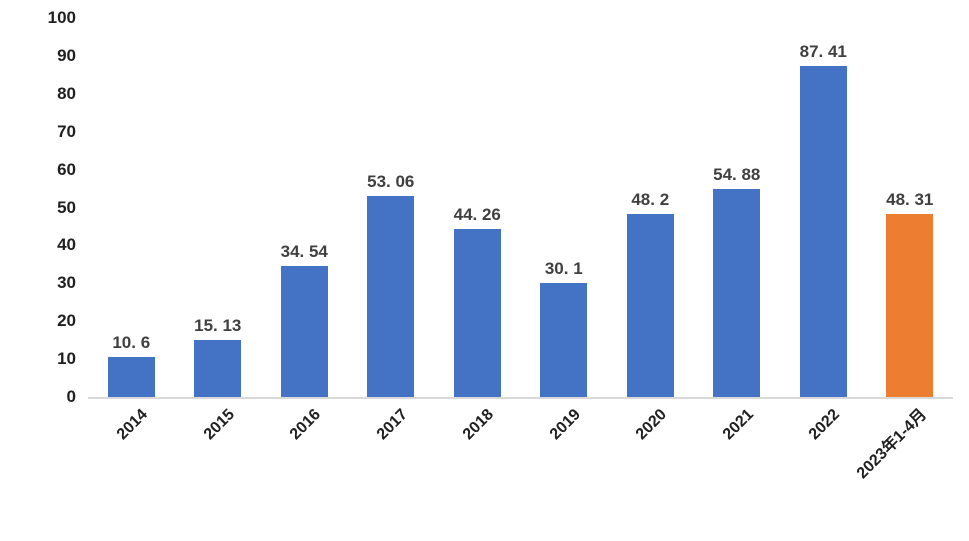 Image resolution: width=969 pixels, height=541 pixels. What do you see at coordinates (219, 425) in the screenshot?
I see `x-tick-label-2015: 2015` at bounding box center [219, 425].